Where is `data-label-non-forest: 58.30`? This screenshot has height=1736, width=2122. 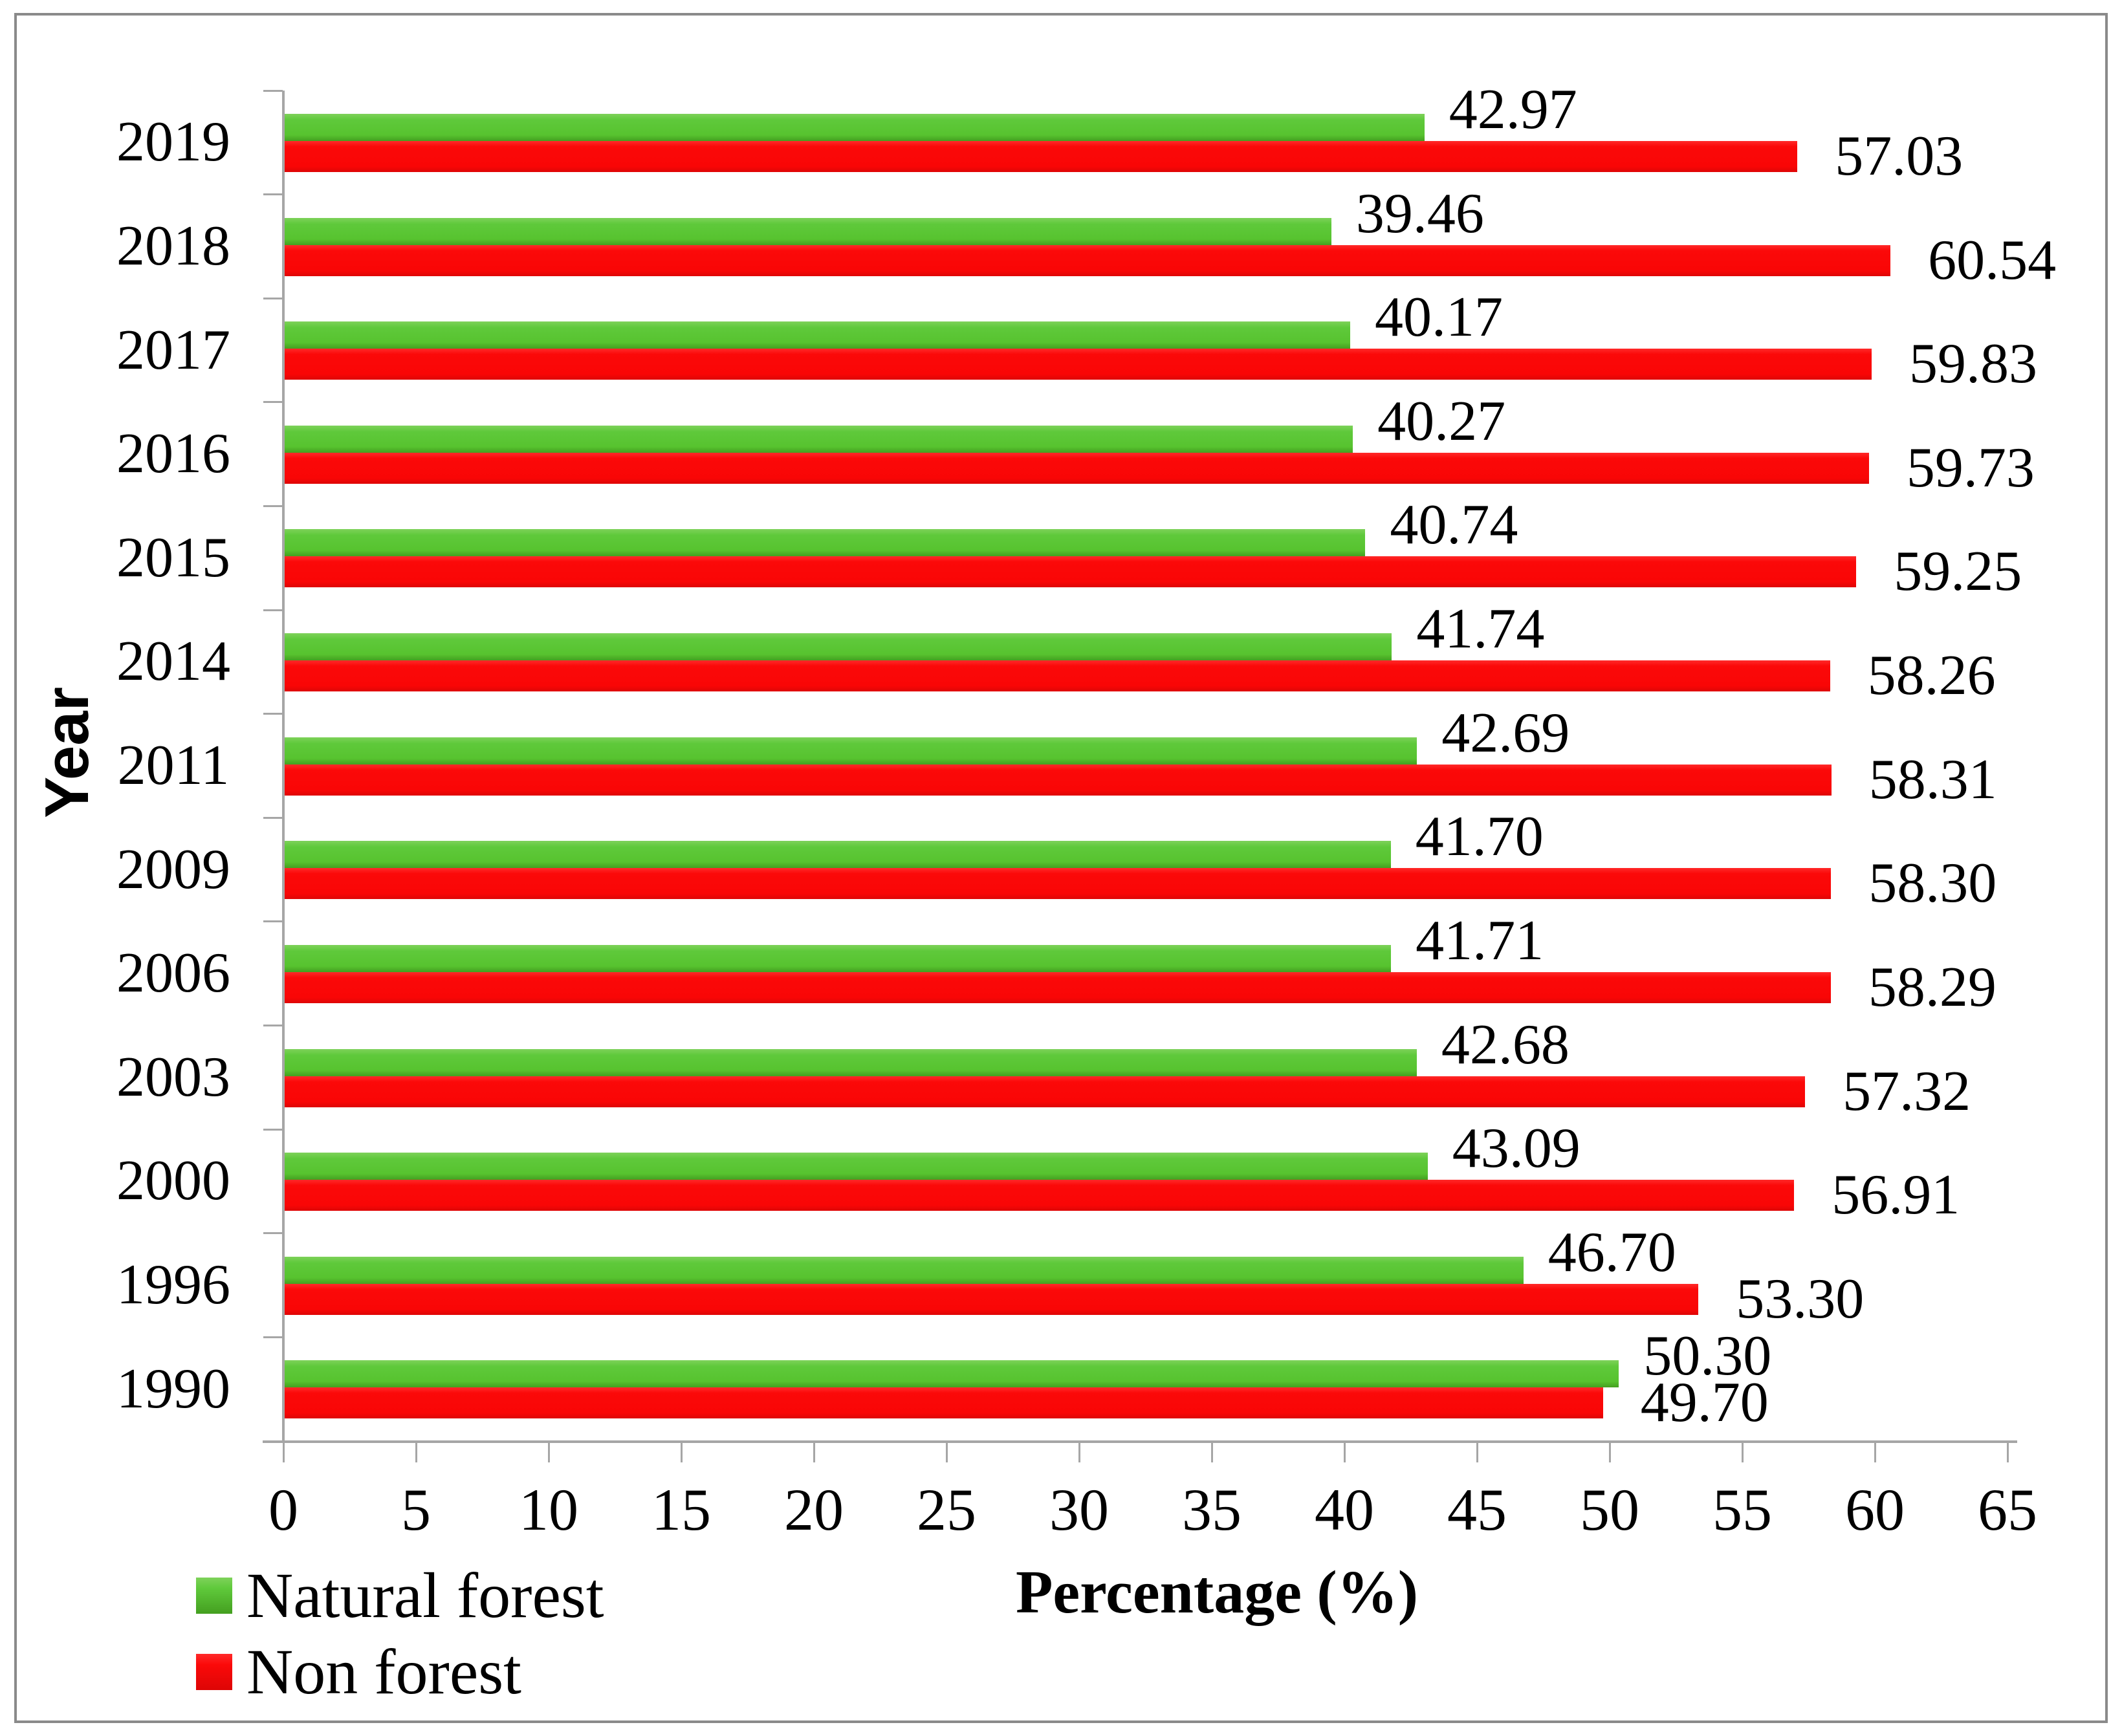 data-label-non-forest: 58.30 is located at coordinates (1932, 884).